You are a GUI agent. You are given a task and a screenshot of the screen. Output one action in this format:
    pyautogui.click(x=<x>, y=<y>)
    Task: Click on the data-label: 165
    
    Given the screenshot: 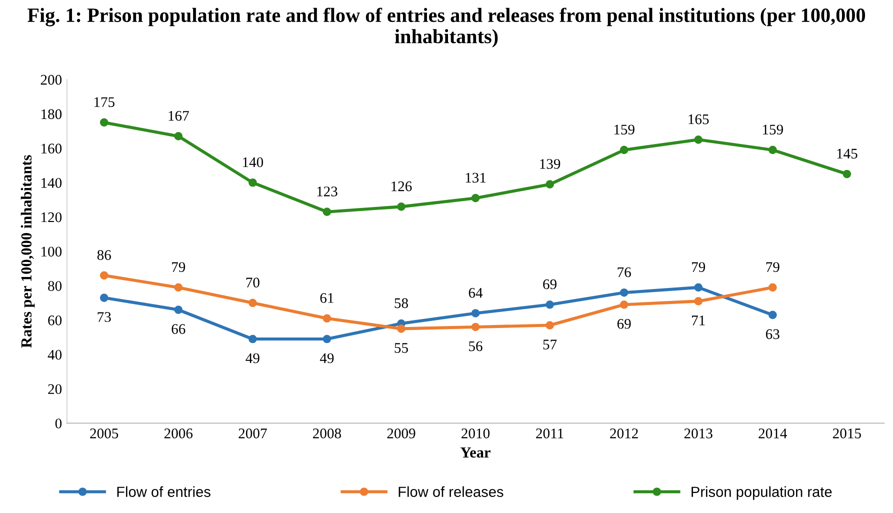 What is the action you would take?
    pyautogui.click(x=698, y=119)
    